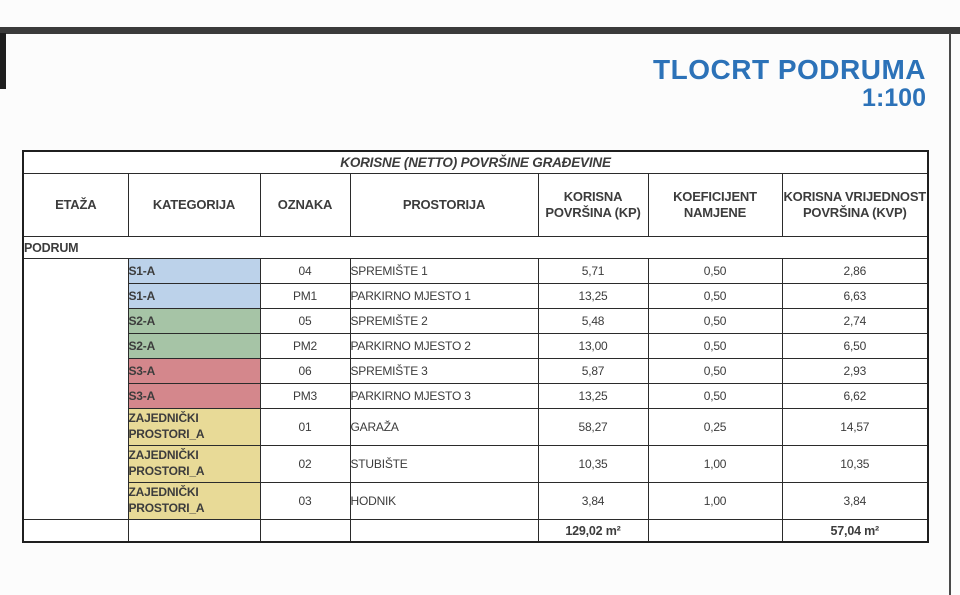  I want to click on column-header-oznaka: OZNAKA, so click(305, 205).